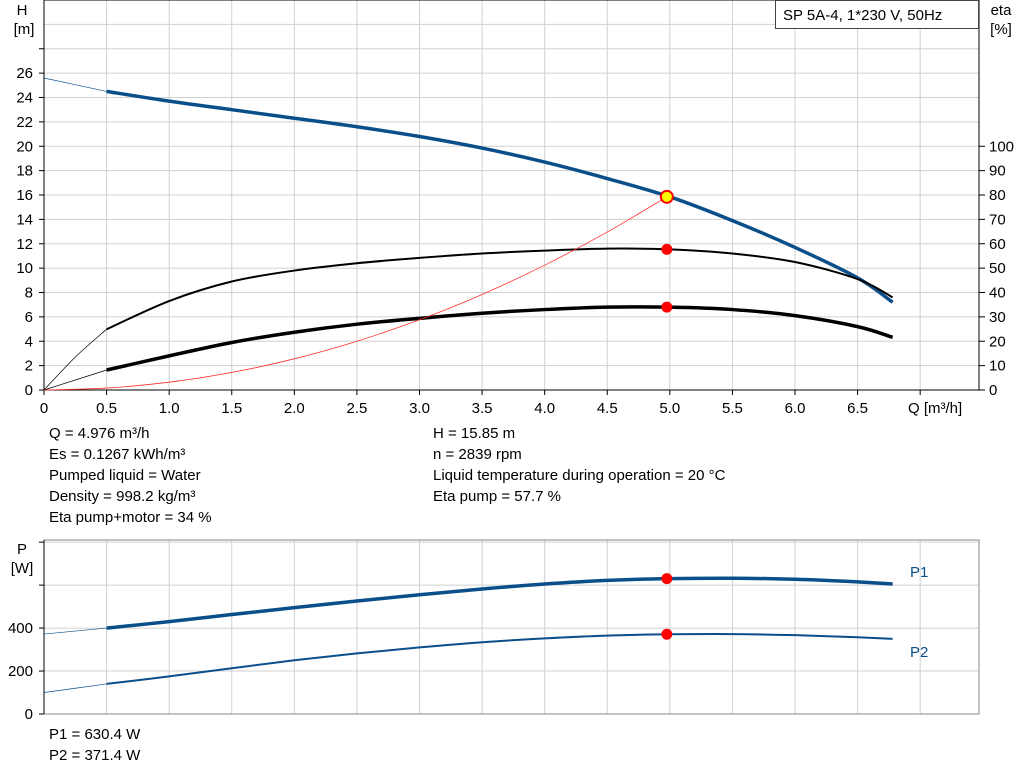 The image size is (1024, 781). What do you see at coordinates (169, 408) in the screenshot?
I see `x-tick-label: 1.0` at bounding box center [169, 408].